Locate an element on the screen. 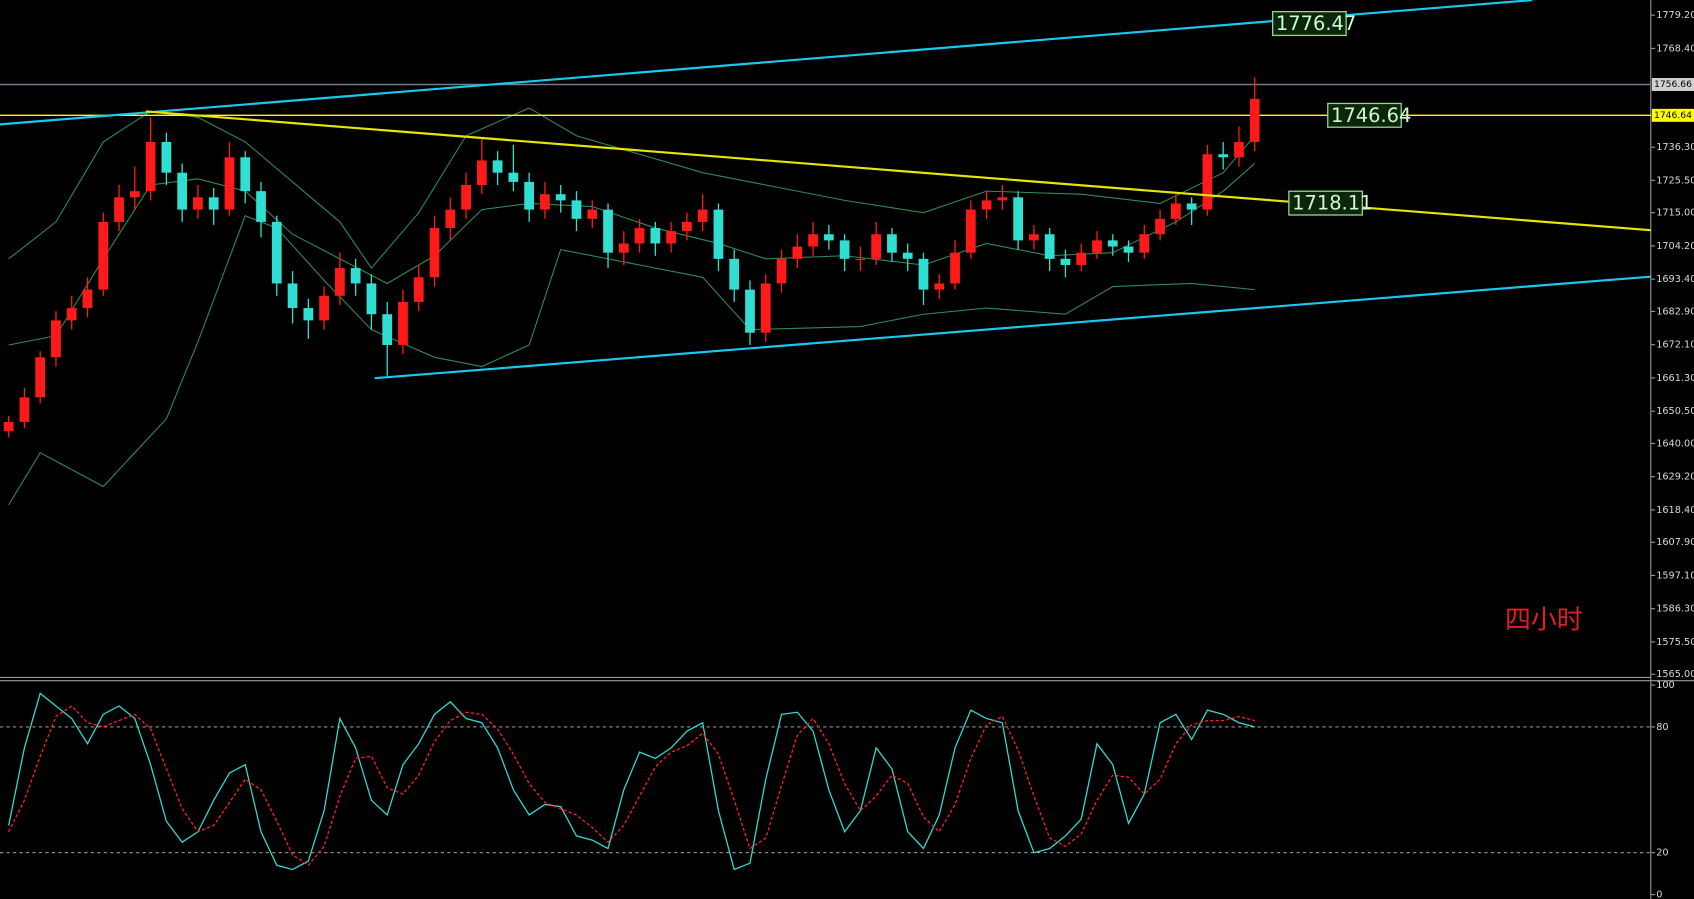  y-tick-label: 1682.90 is located at coordinates (1675, 311).